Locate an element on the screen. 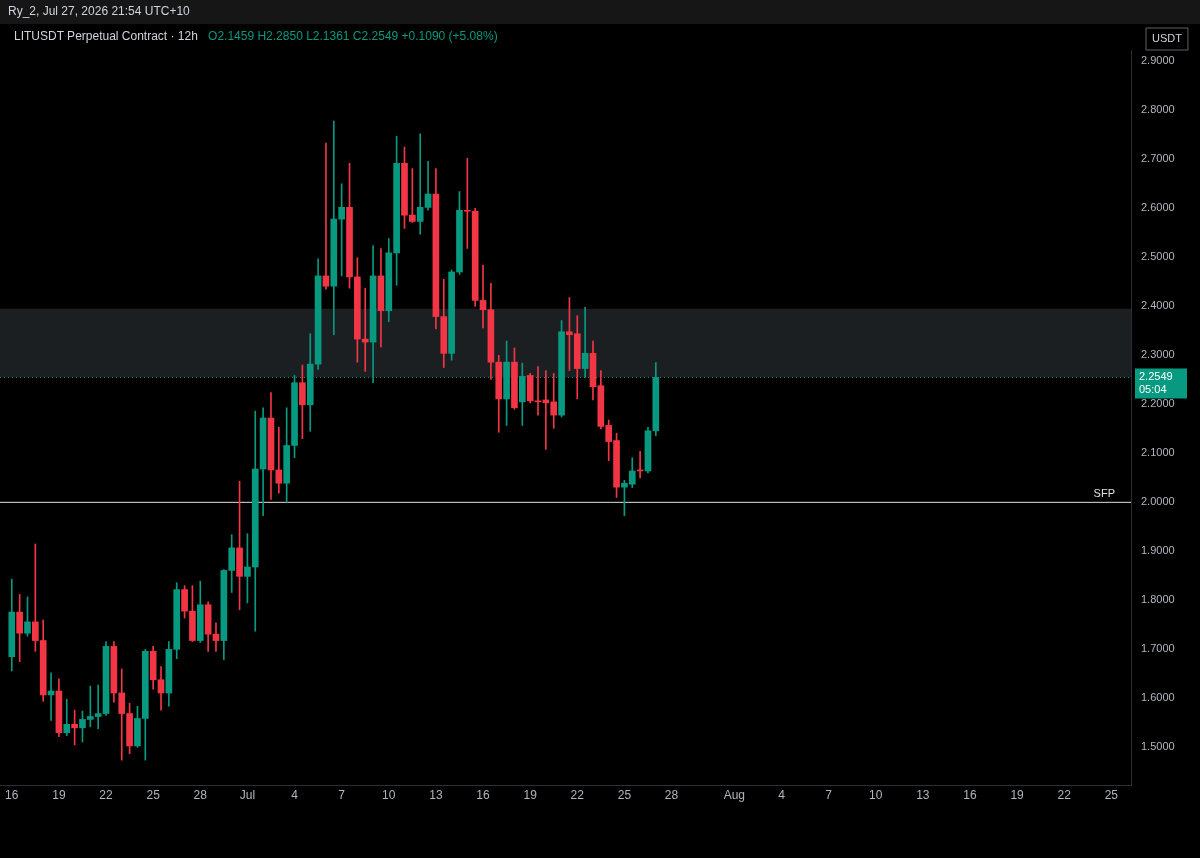  y-tick-label: 2.9000 is located at coordinates (1158, 60).